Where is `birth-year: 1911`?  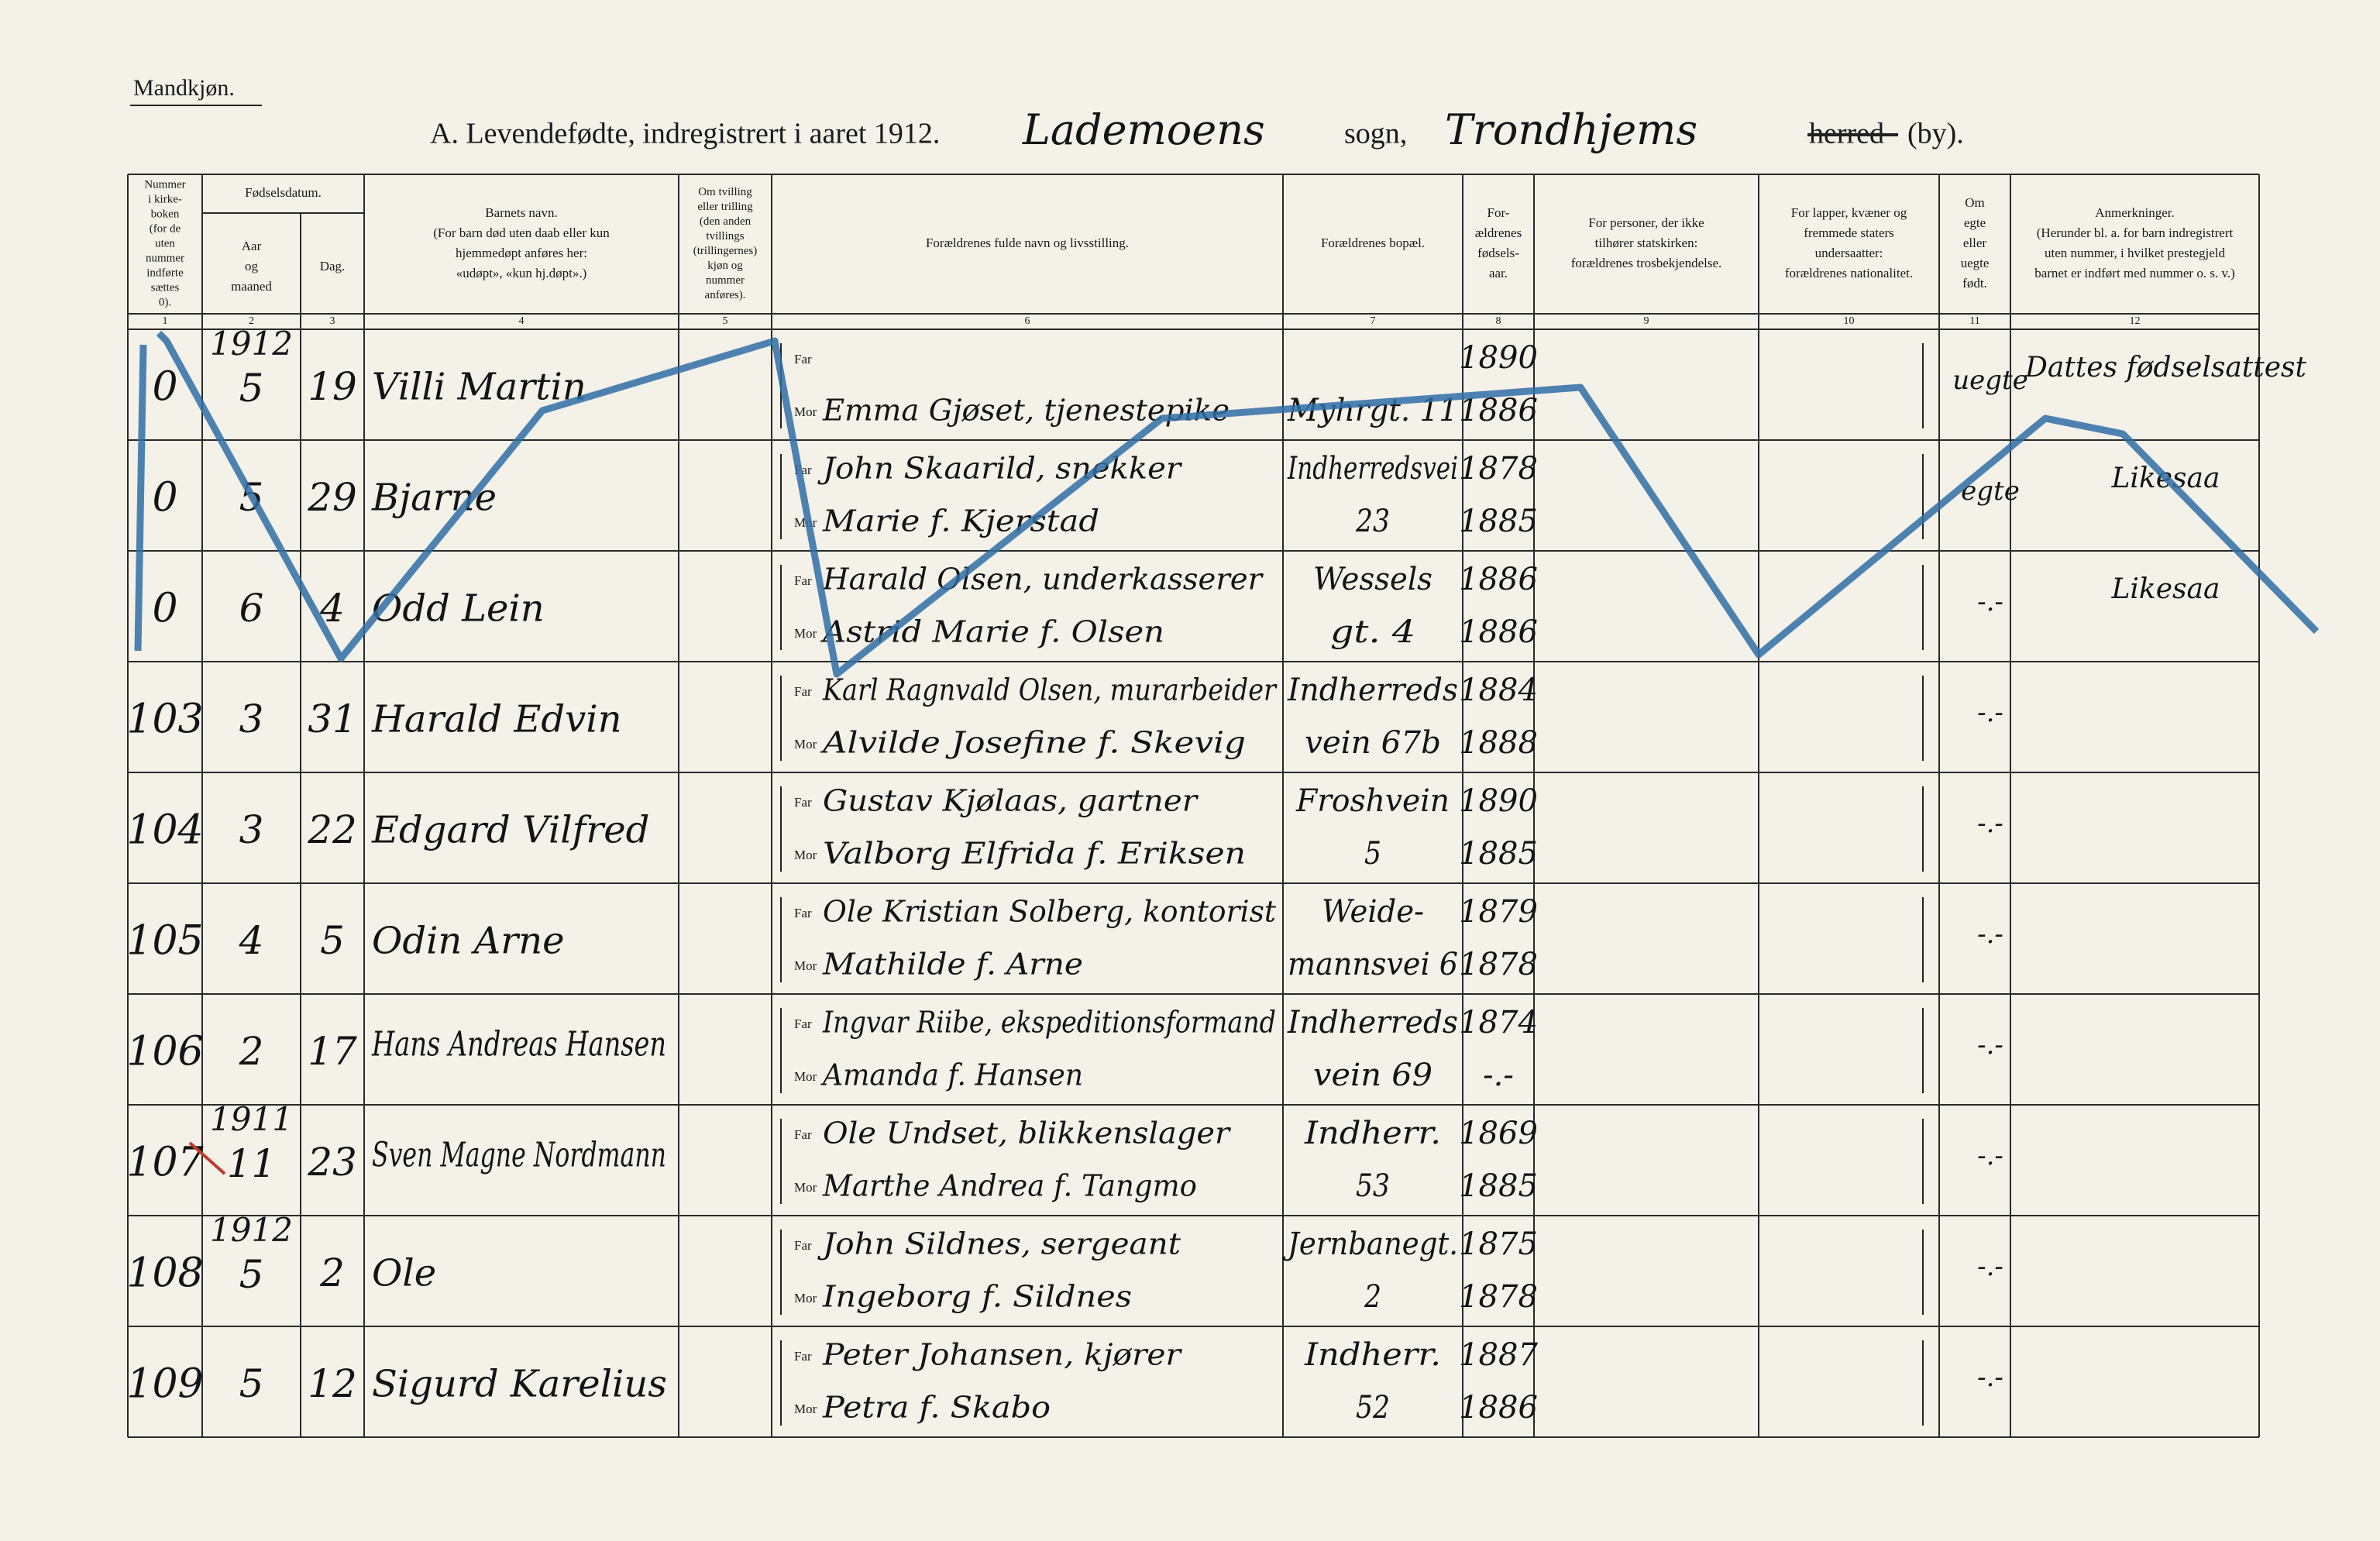
birth-year: 1911 is located at coordinates (252, 1119).